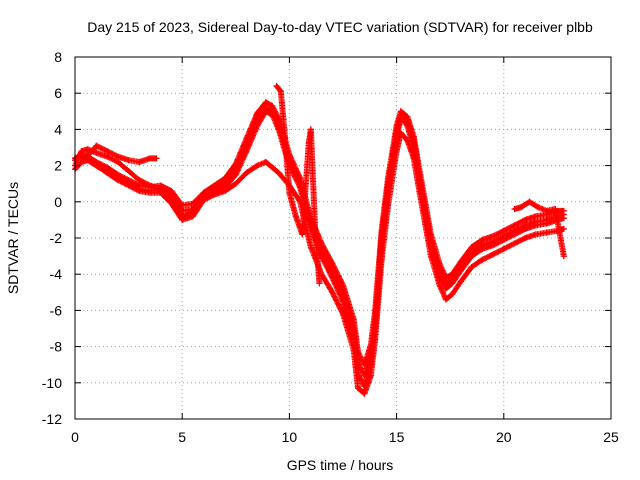 The width and height of the screenshot is (640, 480). What do you see at coordinates (56, 347) in the screenshot?
I see `y-tick-label: -8` at bounding box center [56, 347].